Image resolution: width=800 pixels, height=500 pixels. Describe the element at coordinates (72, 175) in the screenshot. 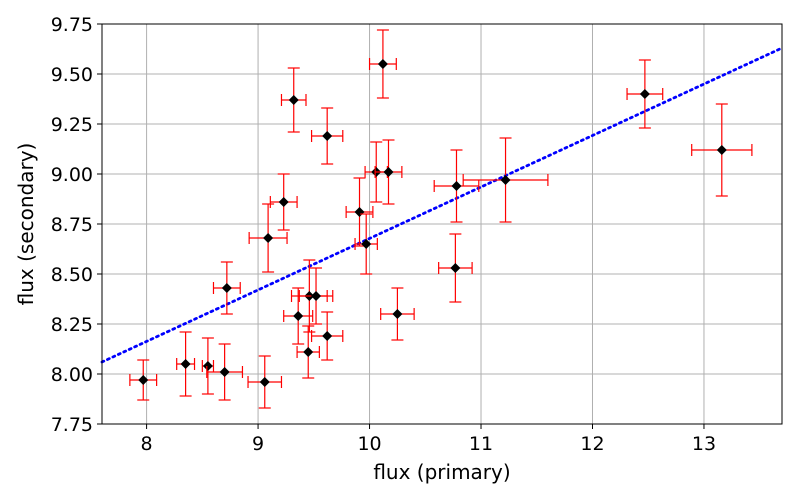

I see `y-tick-label: 9.00` at that location.